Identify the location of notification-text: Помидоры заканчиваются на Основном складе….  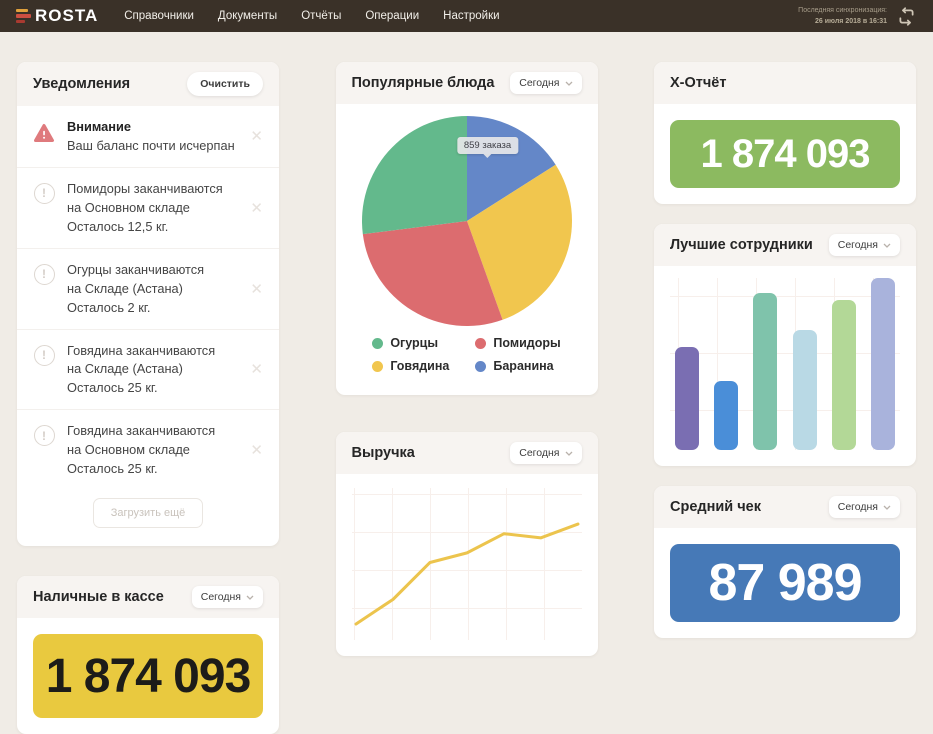
(145, 207).